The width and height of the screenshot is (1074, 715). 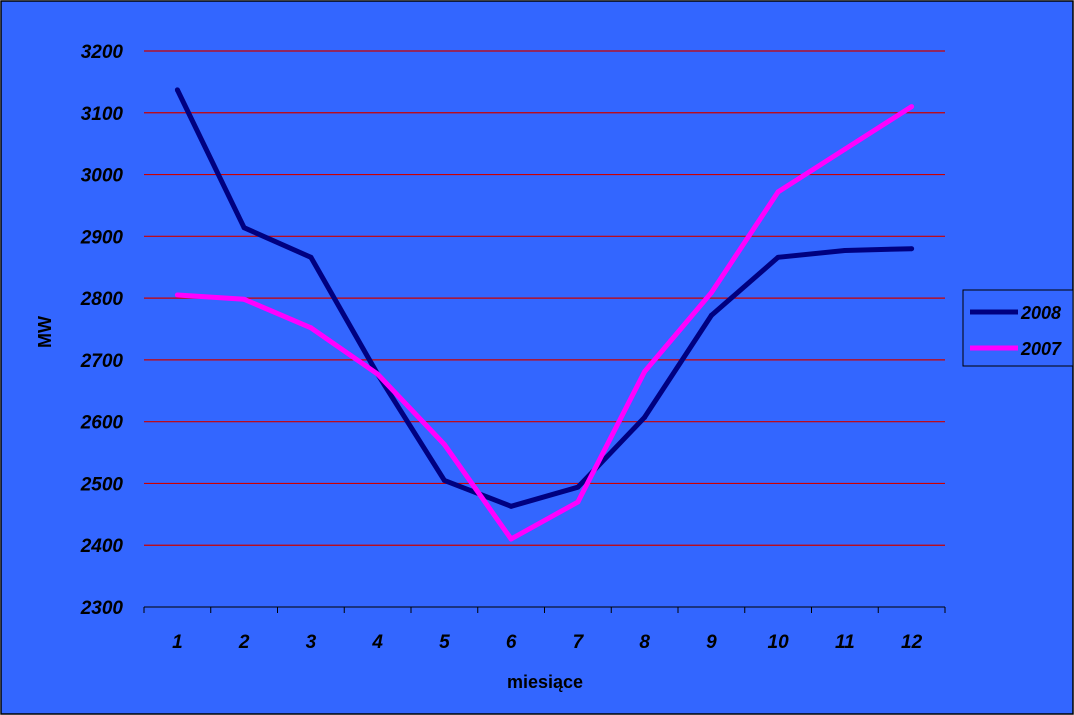 What do you see at coordinates (177, 642) in the screenshot?
I see `x-tick-label-1: 1` at bounding box center [177, 642].